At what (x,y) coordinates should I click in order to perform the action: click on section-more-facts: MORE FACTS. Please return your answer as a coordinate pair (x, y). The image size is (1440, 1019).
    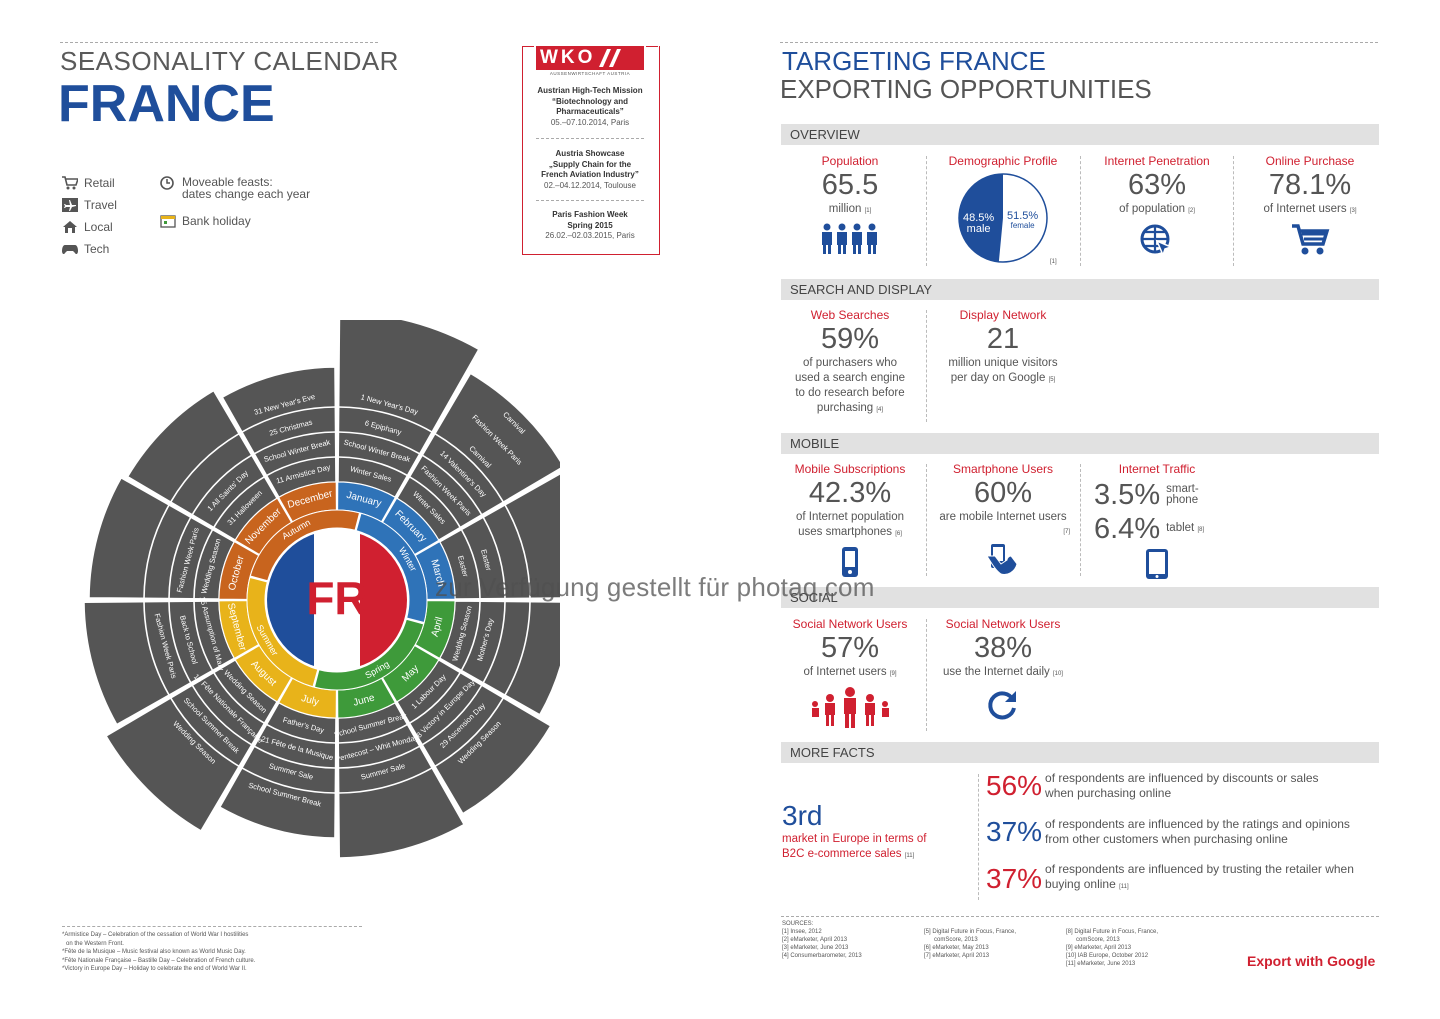
    Looking at the image, I should click on (1080, 752).